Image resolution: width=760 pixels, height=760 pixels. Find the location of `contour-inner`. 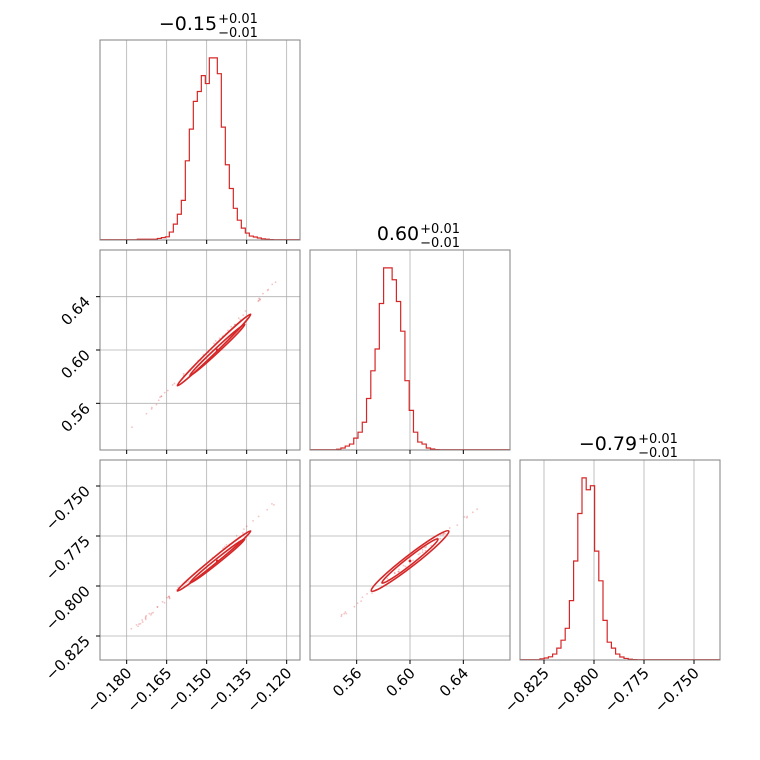

contour-inner is located at coordinates (217, 561).